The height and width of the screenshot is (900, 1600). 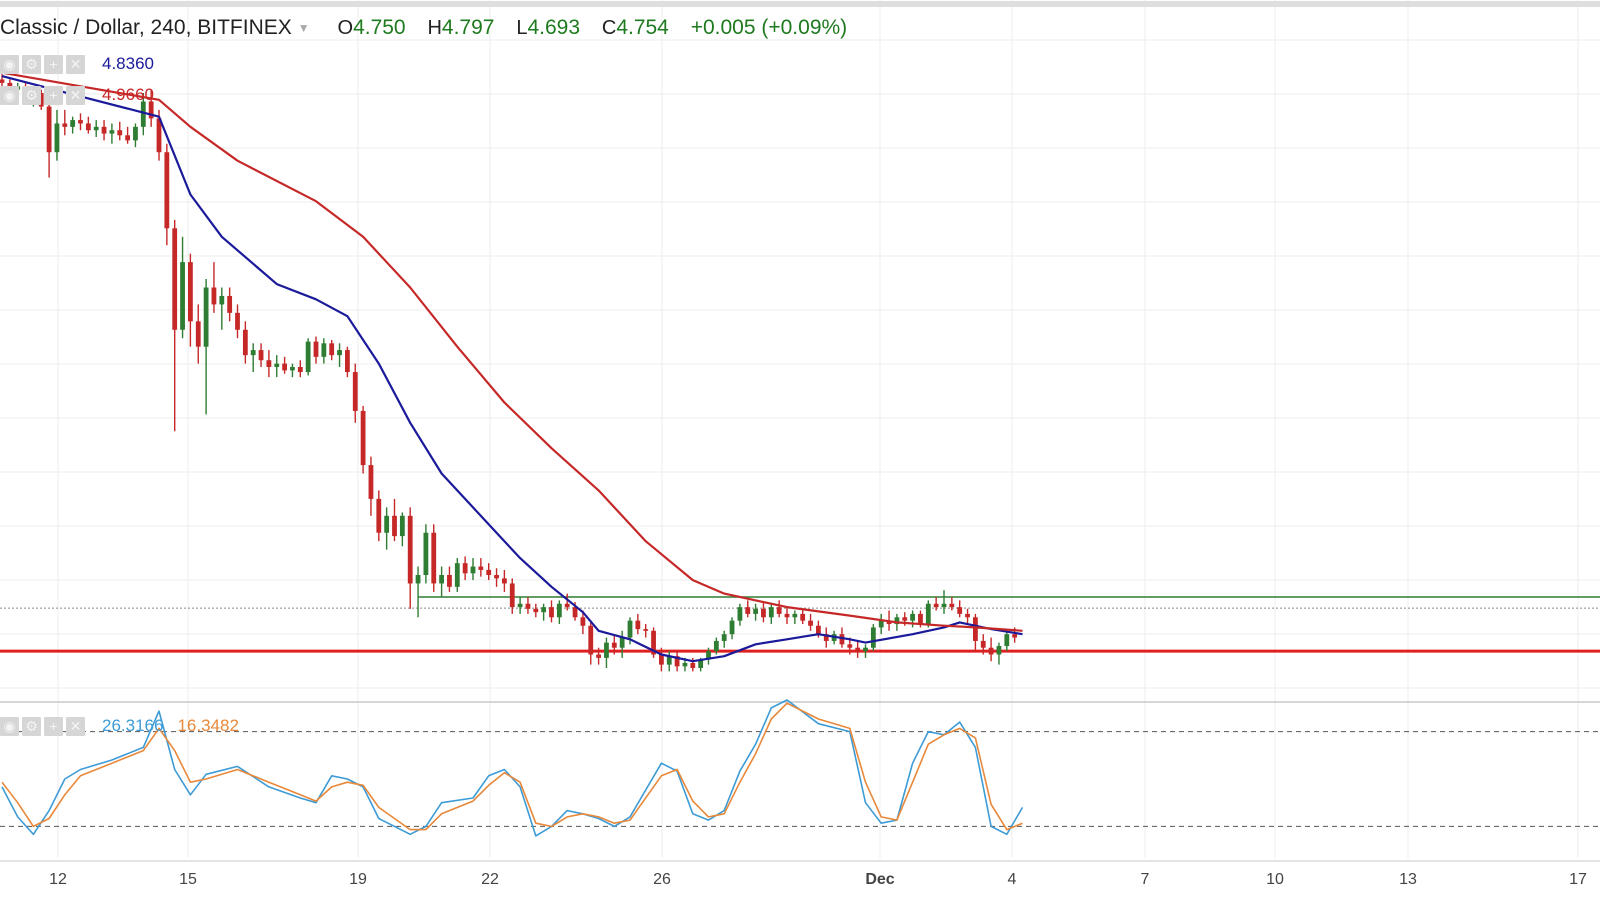 I want to click on ma-slow-legend: ◉ ⚙ + ✕ 4.9660, so click(x=77, y=95).